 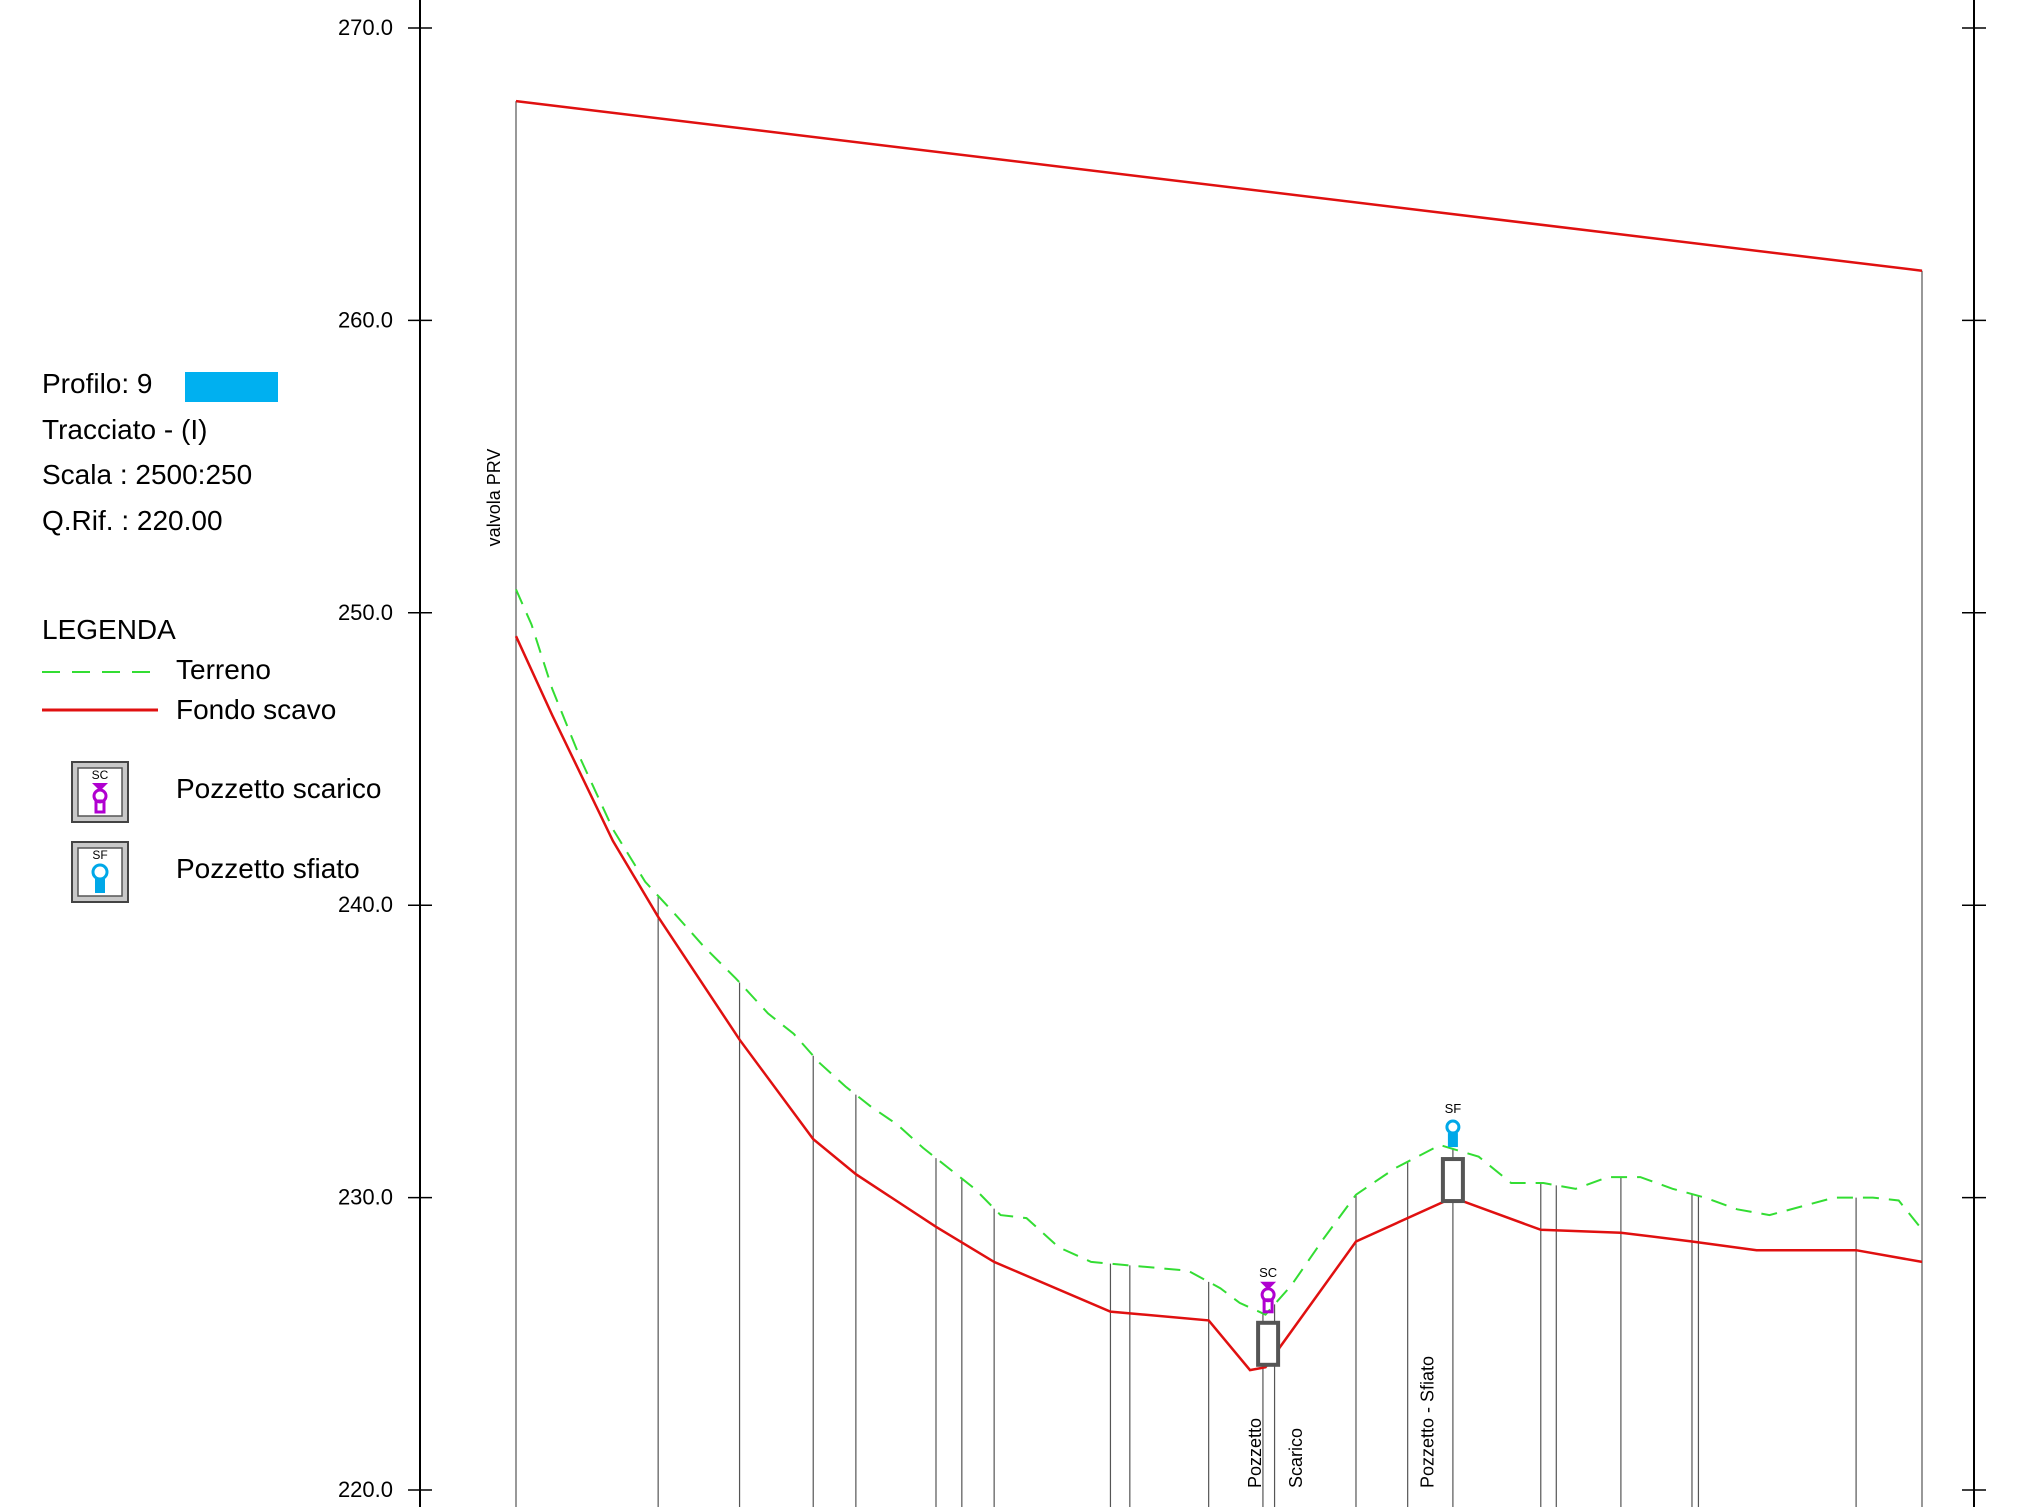 I want to click on legend-label-pozzetto-scarico: Pozzetto scarico, so click(x=279, y=788).